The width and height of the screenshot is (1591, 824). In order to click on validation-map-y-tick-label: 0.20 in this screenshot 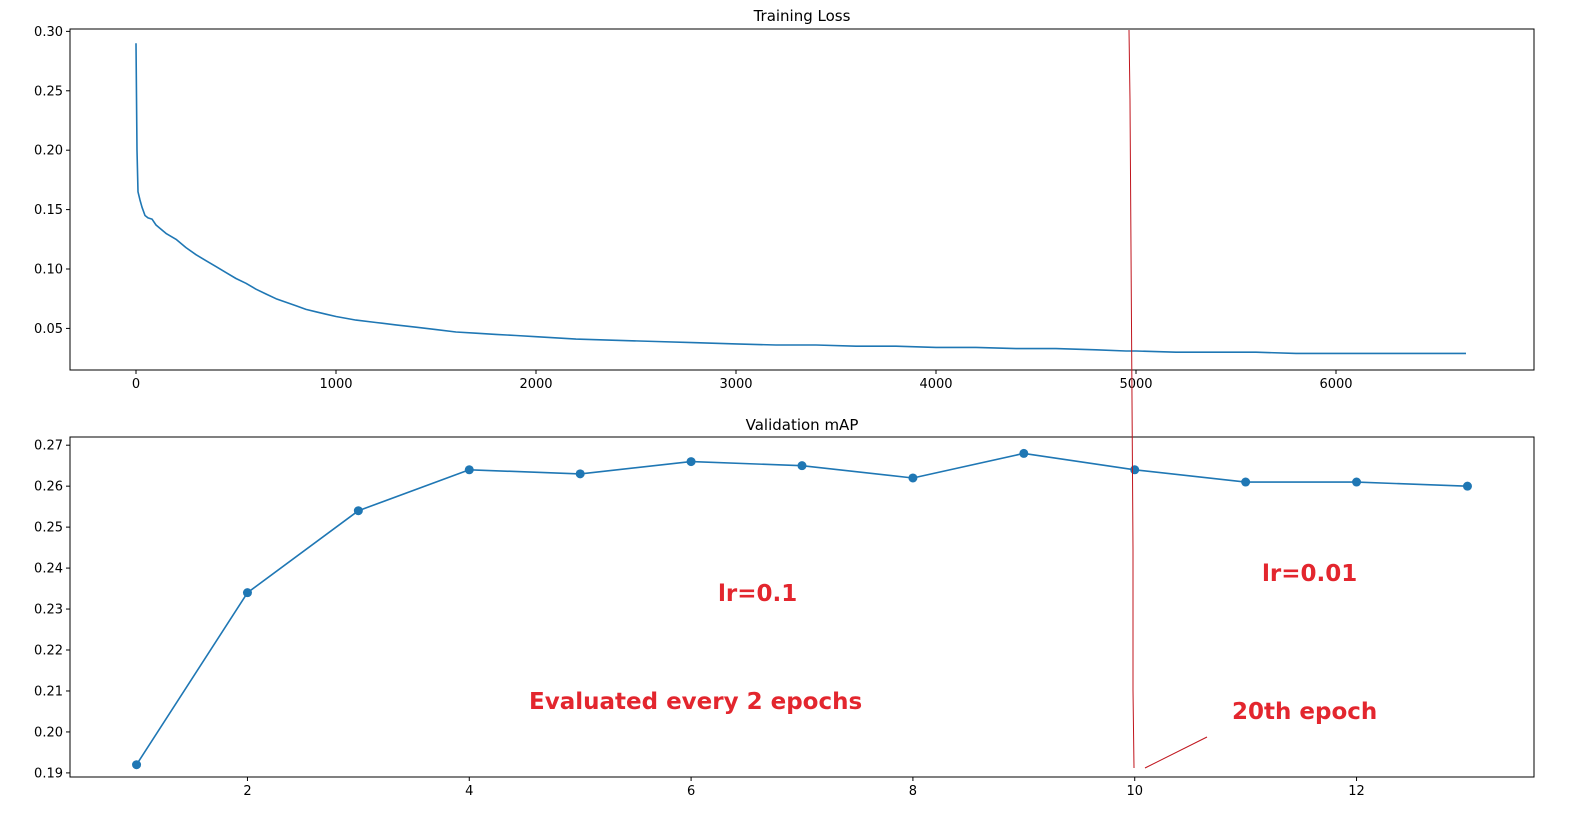, I will do `click(48, 732)`.